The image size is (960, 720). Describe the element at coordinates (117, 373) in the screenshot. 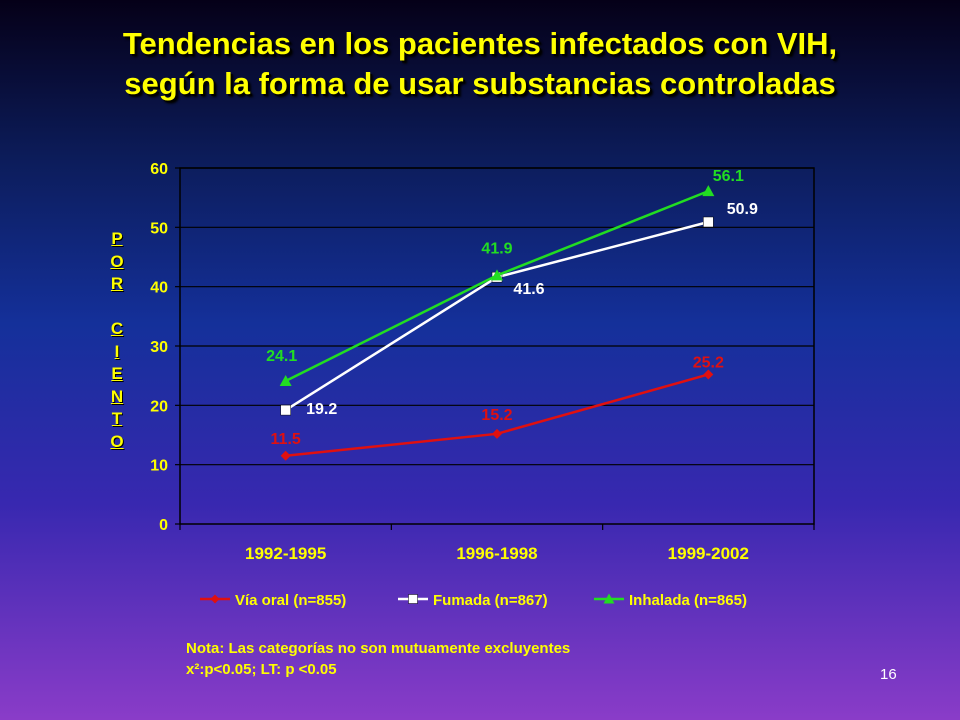

I see `ylabel-letter: E` at that location.